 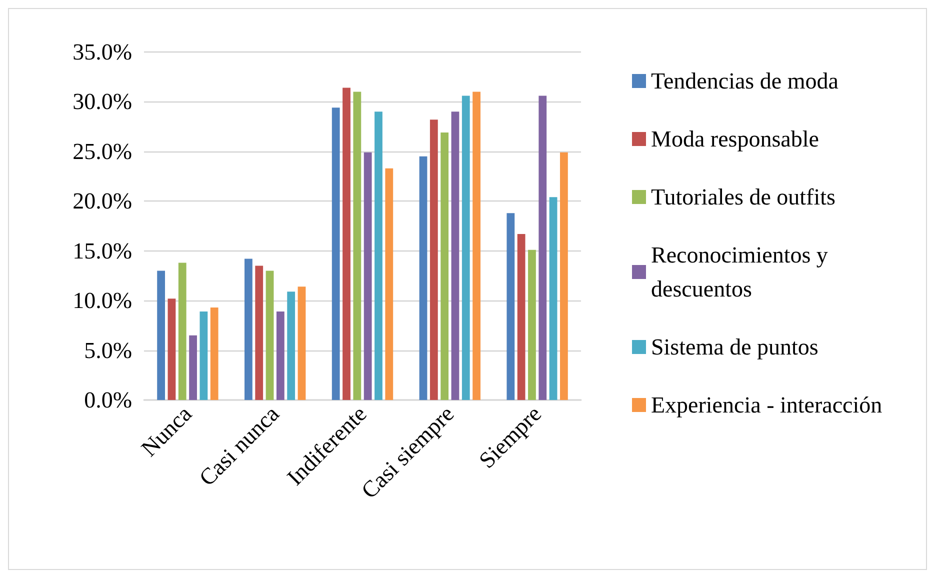 I want to click on y-tick-label: 35.0%, so click(x=102, y=52).